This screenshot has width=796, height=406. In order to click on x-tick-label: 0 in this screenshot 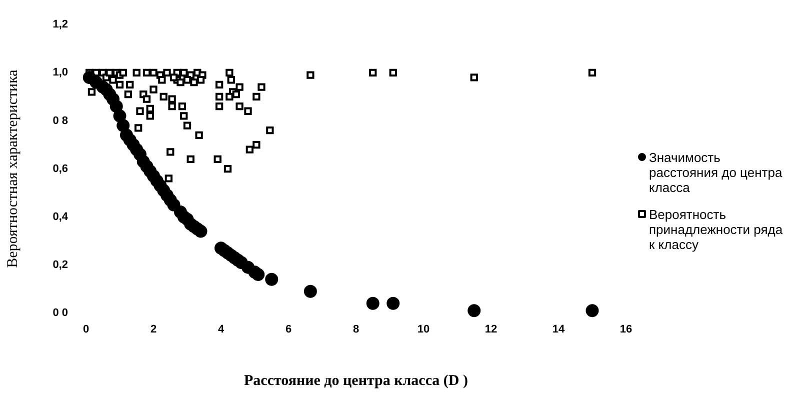, I will do `click(86, 330)`.